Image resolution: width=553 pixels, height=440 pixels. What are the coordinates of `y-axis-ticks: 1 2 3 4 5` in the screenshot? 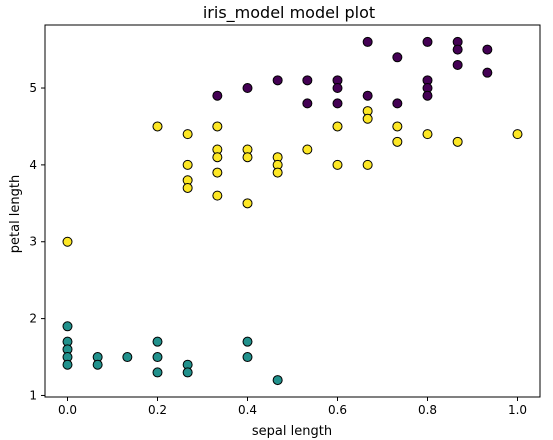 It's located at (37, 241).